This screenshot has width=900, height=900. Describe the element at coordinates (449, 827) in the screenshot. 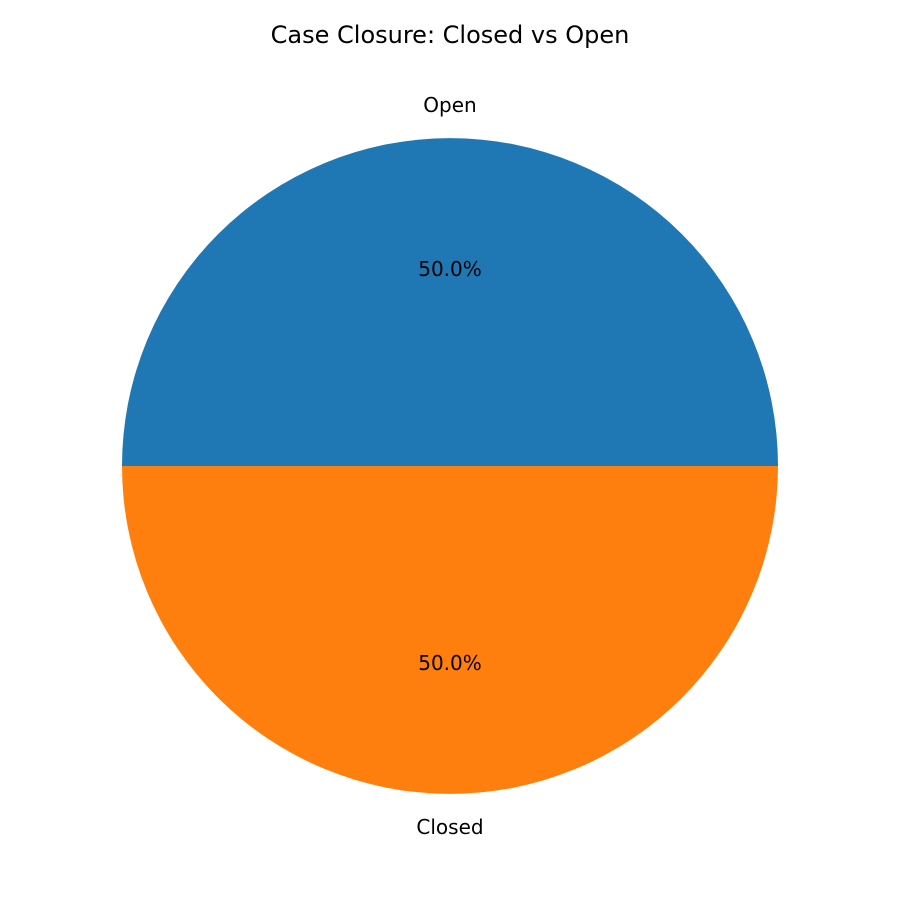

I see `slice-label-closed: Closed` at that location.